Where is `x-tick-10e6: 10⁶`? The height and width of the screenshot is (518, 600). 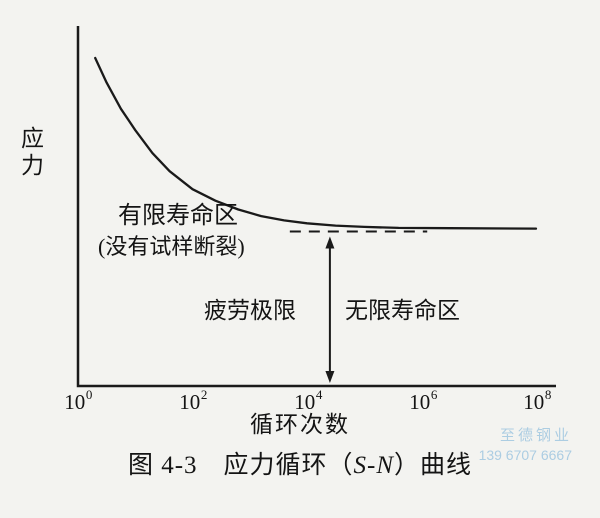
x-tick-10e6: 10⁶ is located at coordinates (423, 400).